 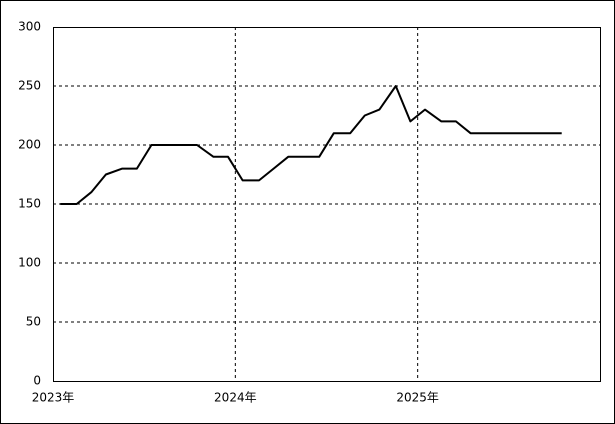 I want to click on y-tick-label: 0, so click(x=37, y=381).